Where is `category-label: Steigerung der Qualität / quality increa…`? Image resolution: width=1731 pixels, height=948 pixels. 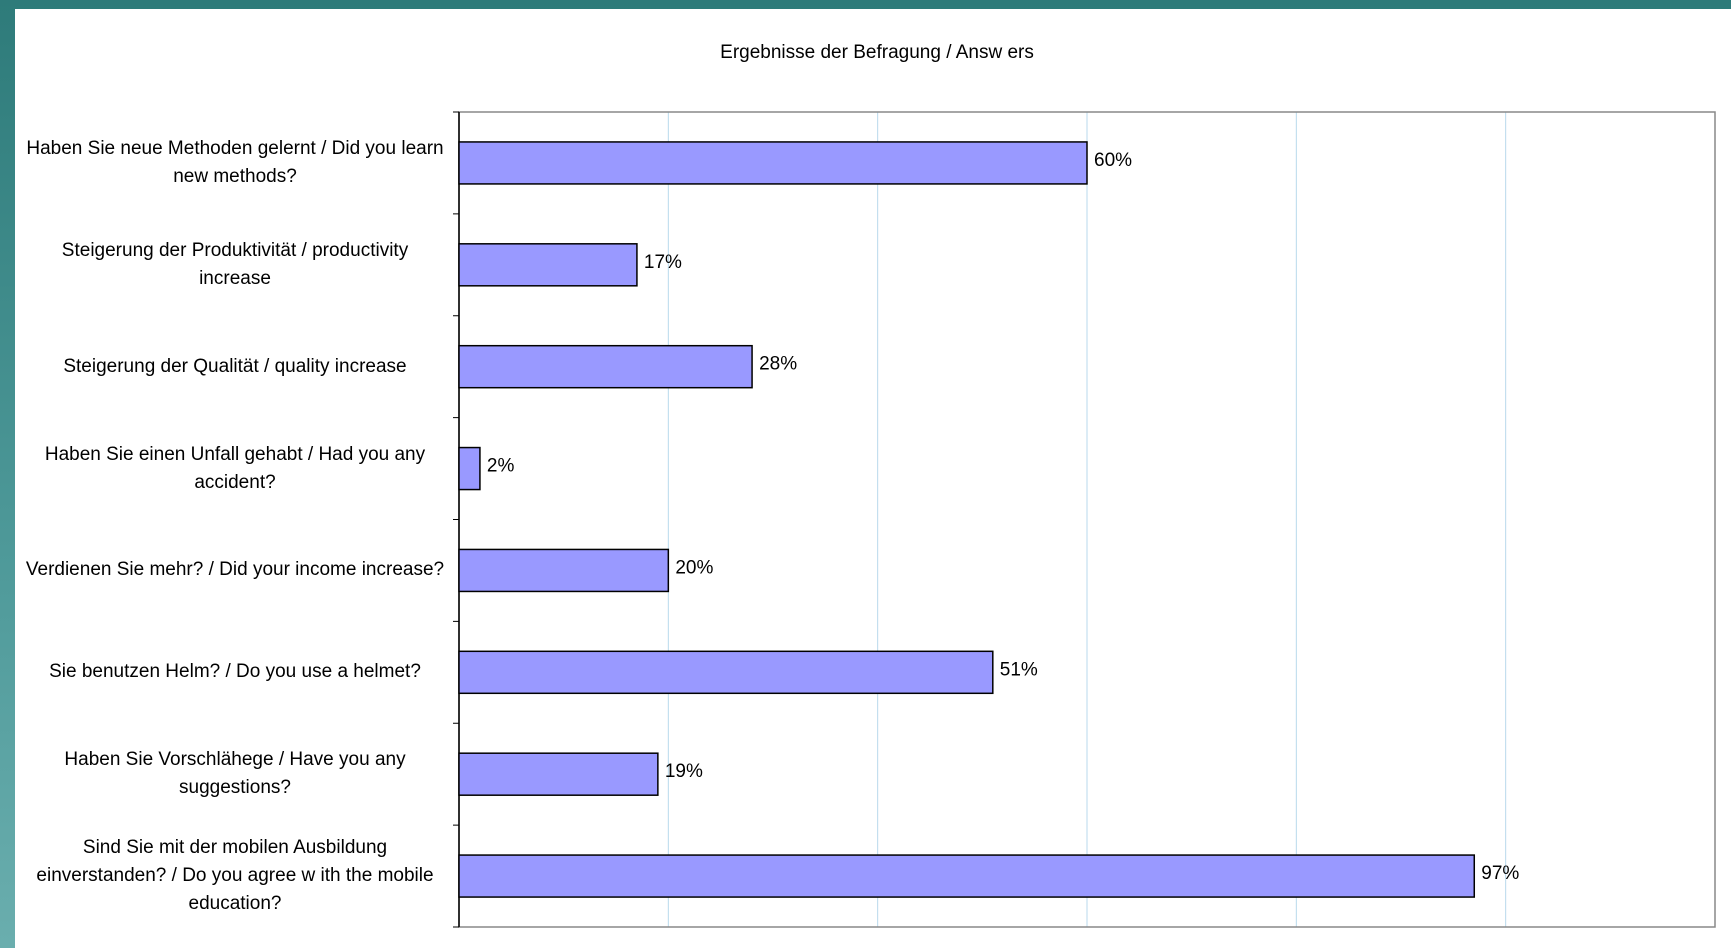
category-label: Steigerung der Qualität / quality increa… is located at coordinates (235, 366).